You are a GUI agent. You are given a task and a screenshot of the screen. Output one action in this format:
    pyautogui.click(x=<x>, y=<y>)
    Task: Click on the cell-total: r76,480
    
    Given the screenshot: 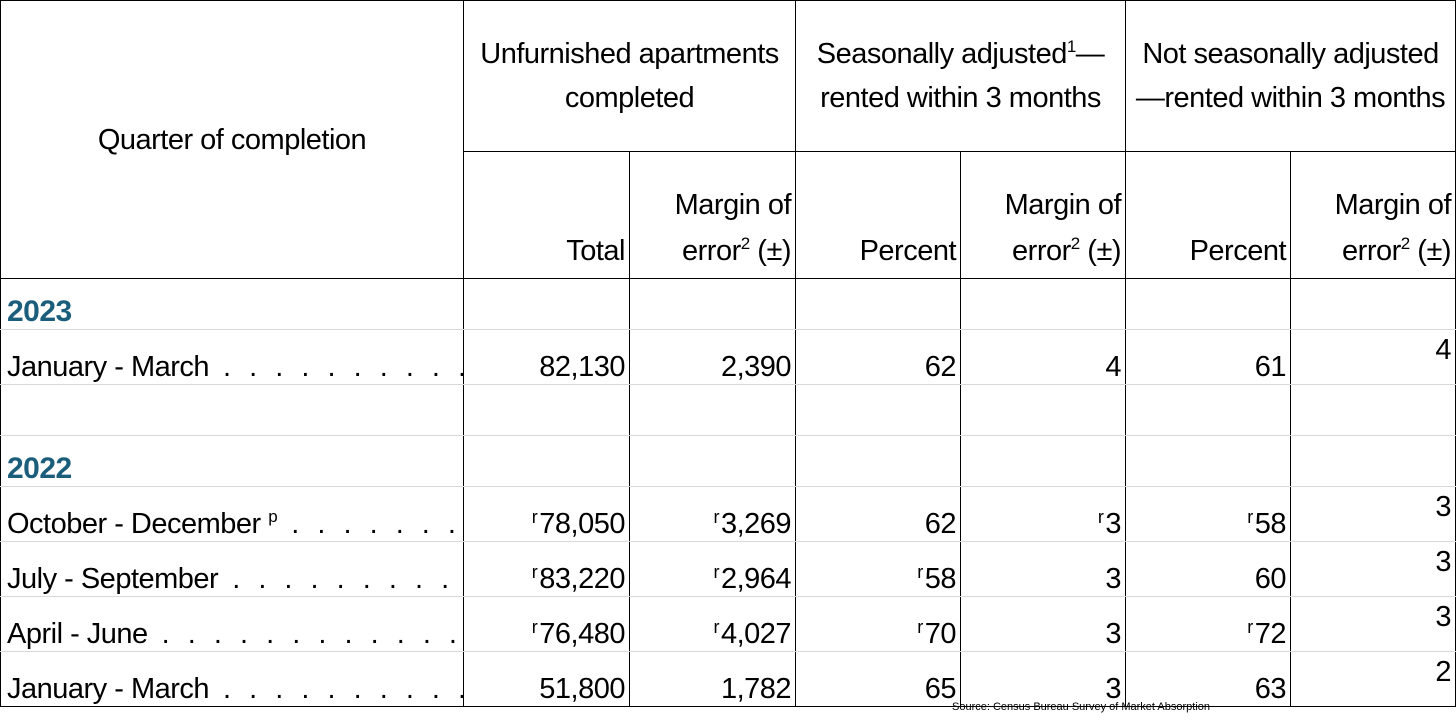 What is the action you would take?
    pyautogui.click(x=546, y=624)
    